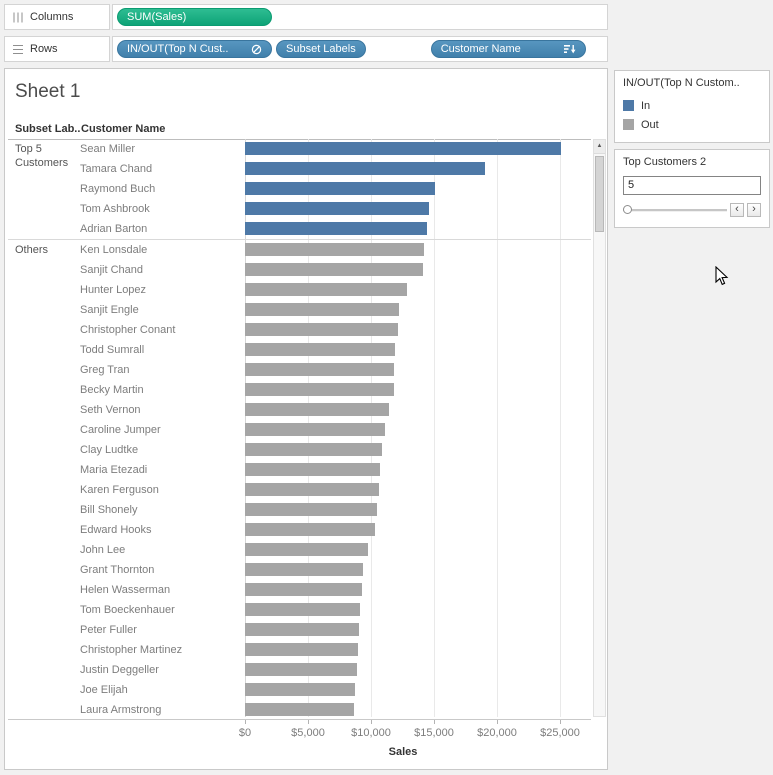 This screenshot has width=773, height=775. I want to click on customer-name: Maria Etezadi, so click(114, 470).